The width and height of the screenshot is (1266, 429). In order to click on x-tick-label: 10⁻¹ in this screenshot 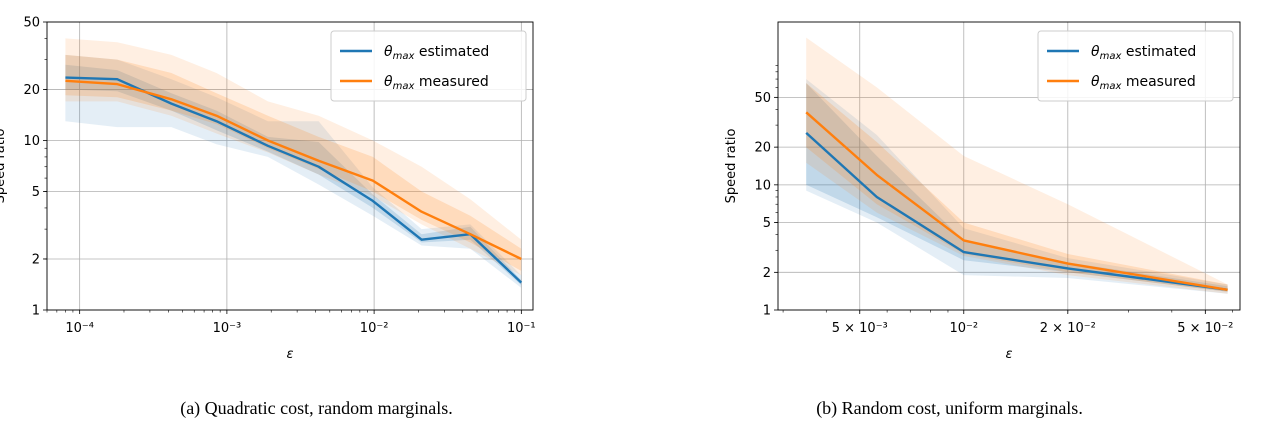, I will do `click(521, 328)`.